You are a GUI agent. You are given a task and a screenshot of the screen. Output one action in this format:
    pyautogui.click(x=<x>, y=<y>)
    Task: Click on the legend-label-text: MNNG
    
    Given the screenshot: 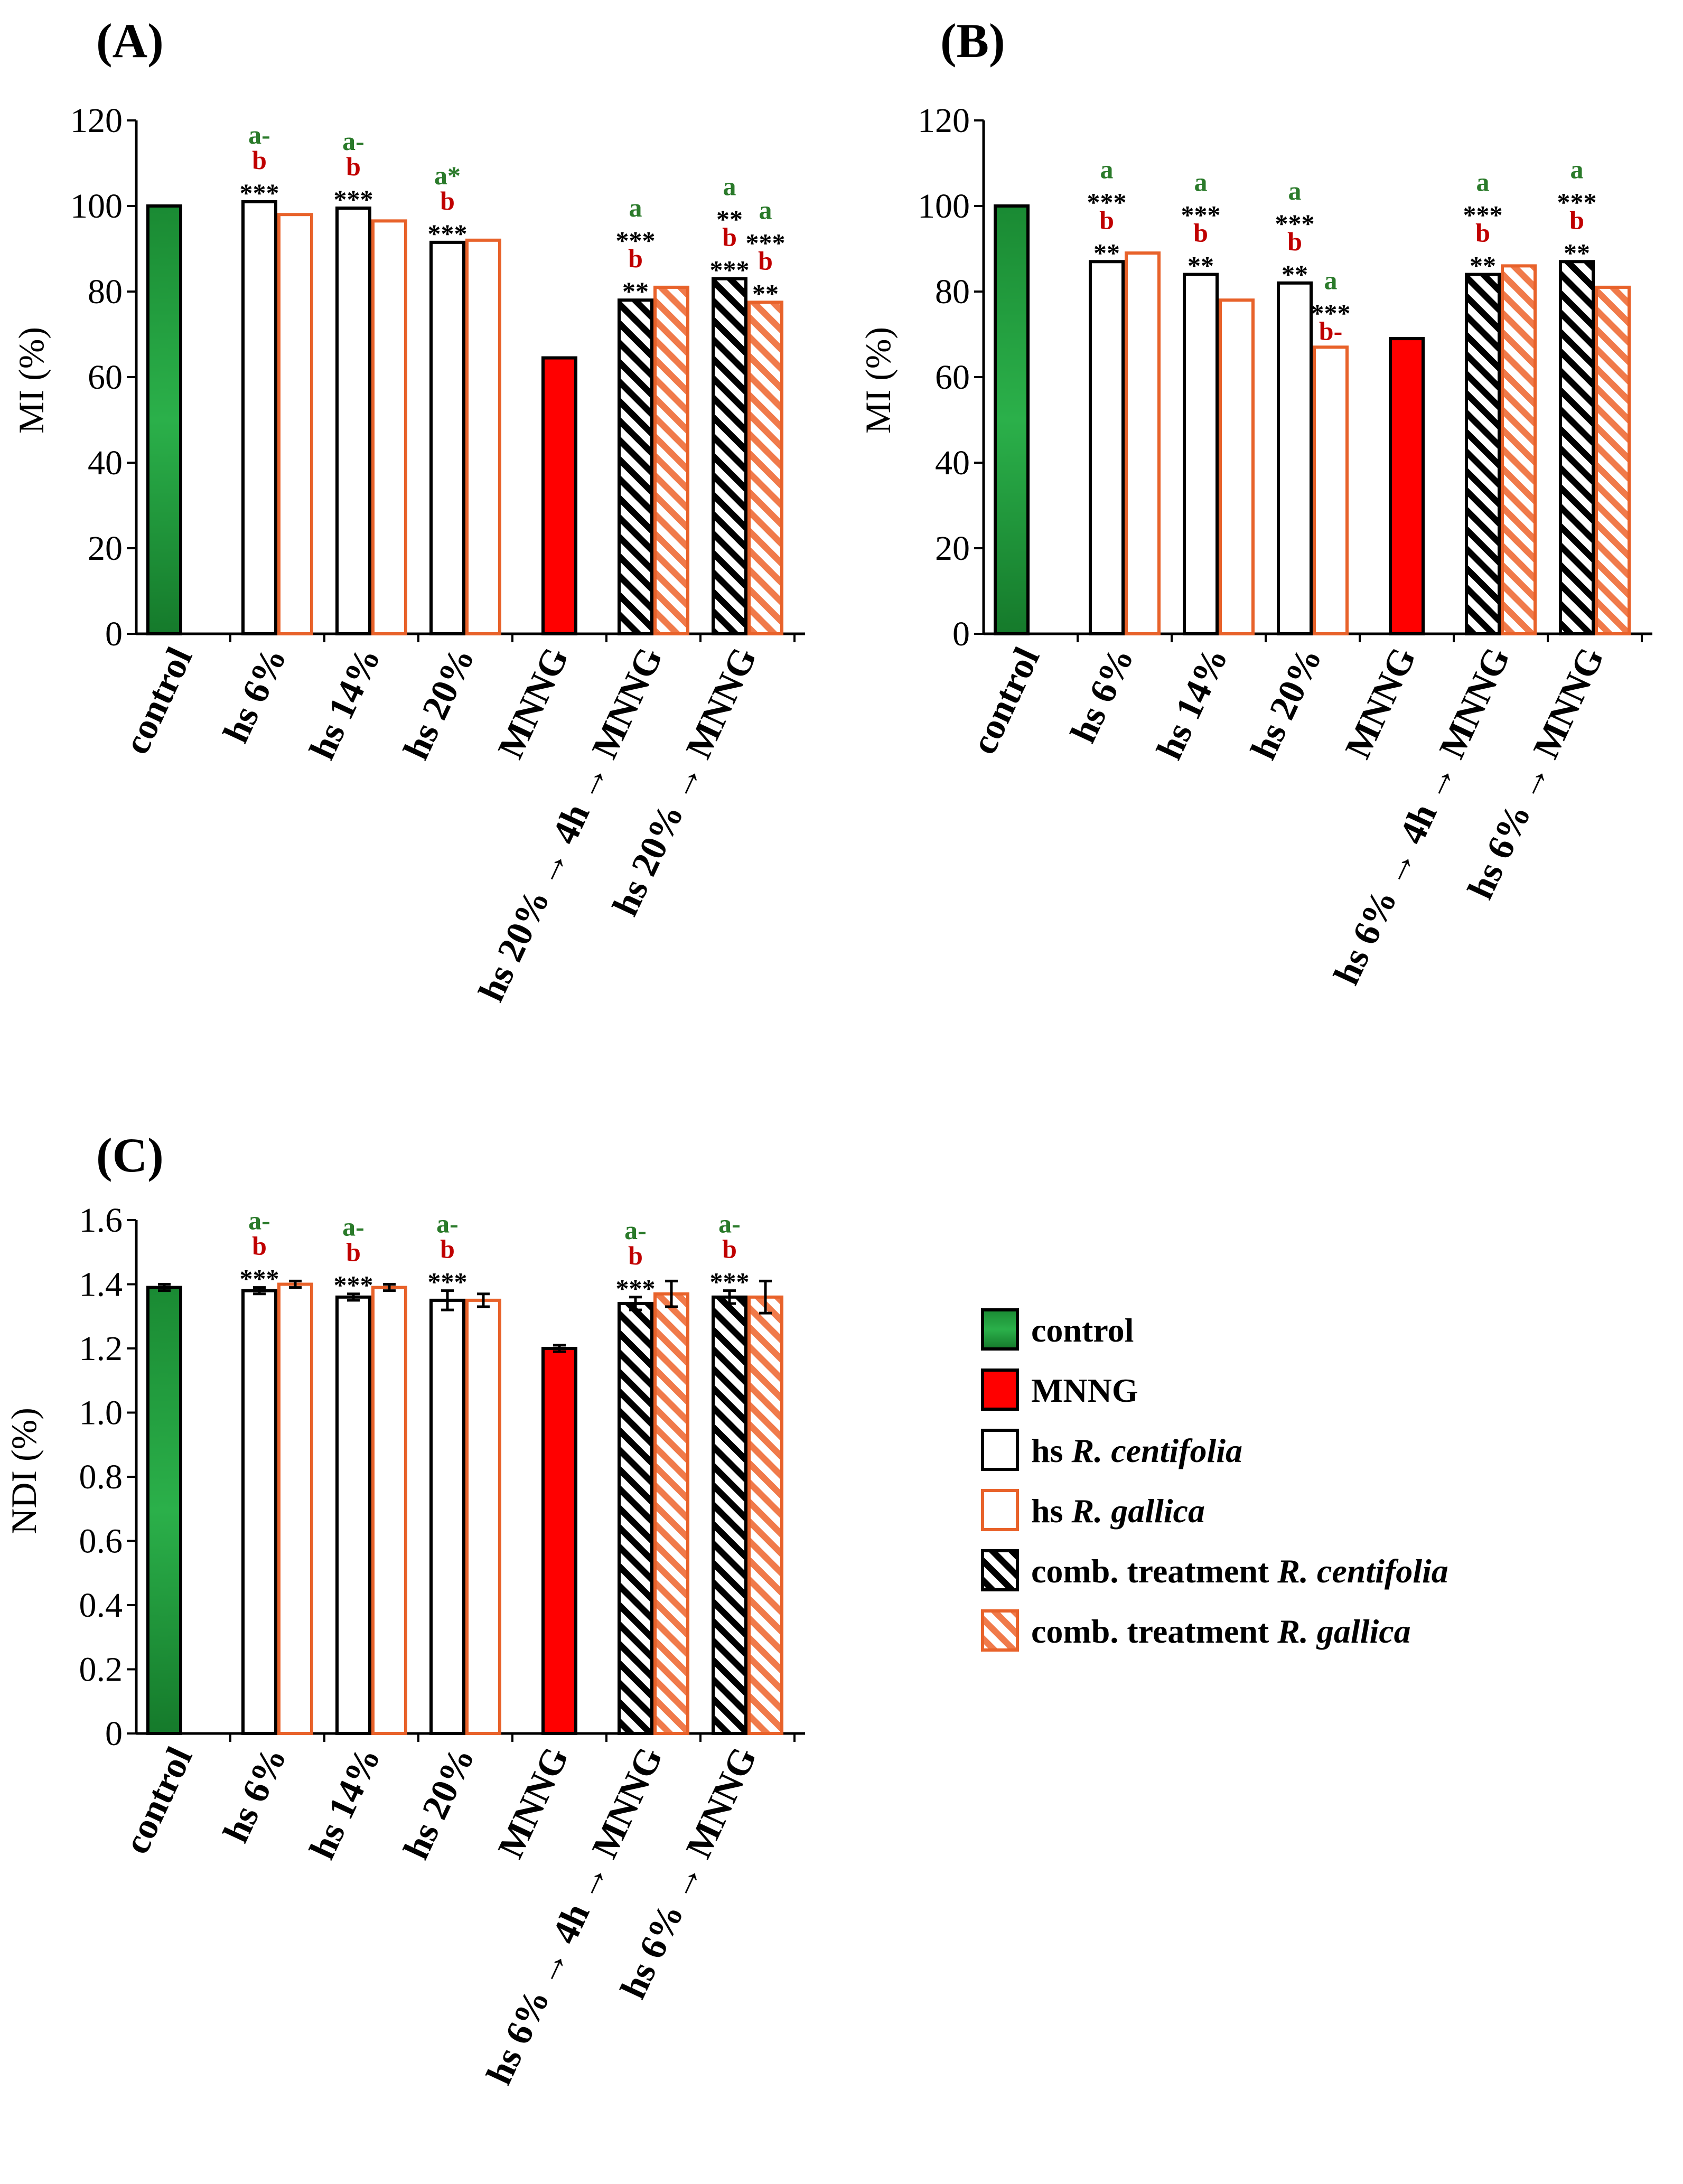 What is the action you would take?
    pyautogui.click(x=1084, y=1391)
    